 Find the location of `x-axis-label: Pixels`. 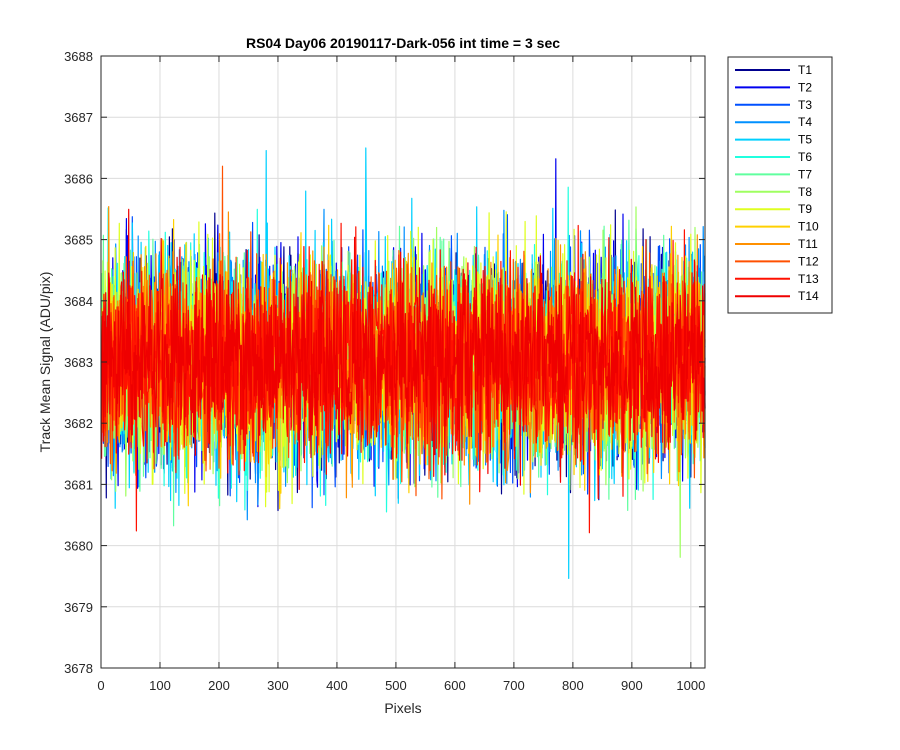

x-axis-label: Pixels is located at coordinates (402, 708).